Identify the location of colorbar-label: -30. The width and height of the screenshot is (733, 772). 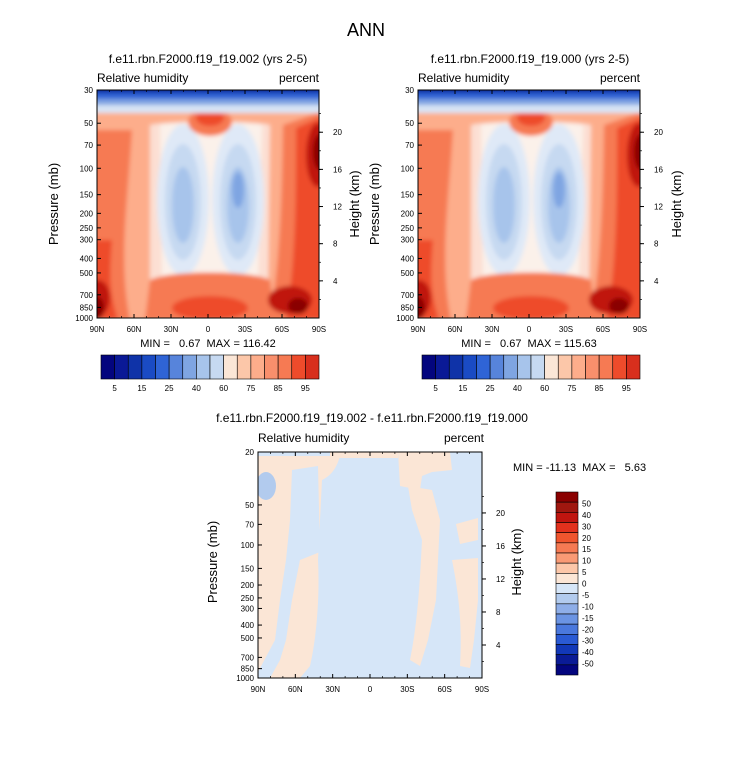
(588, 641).